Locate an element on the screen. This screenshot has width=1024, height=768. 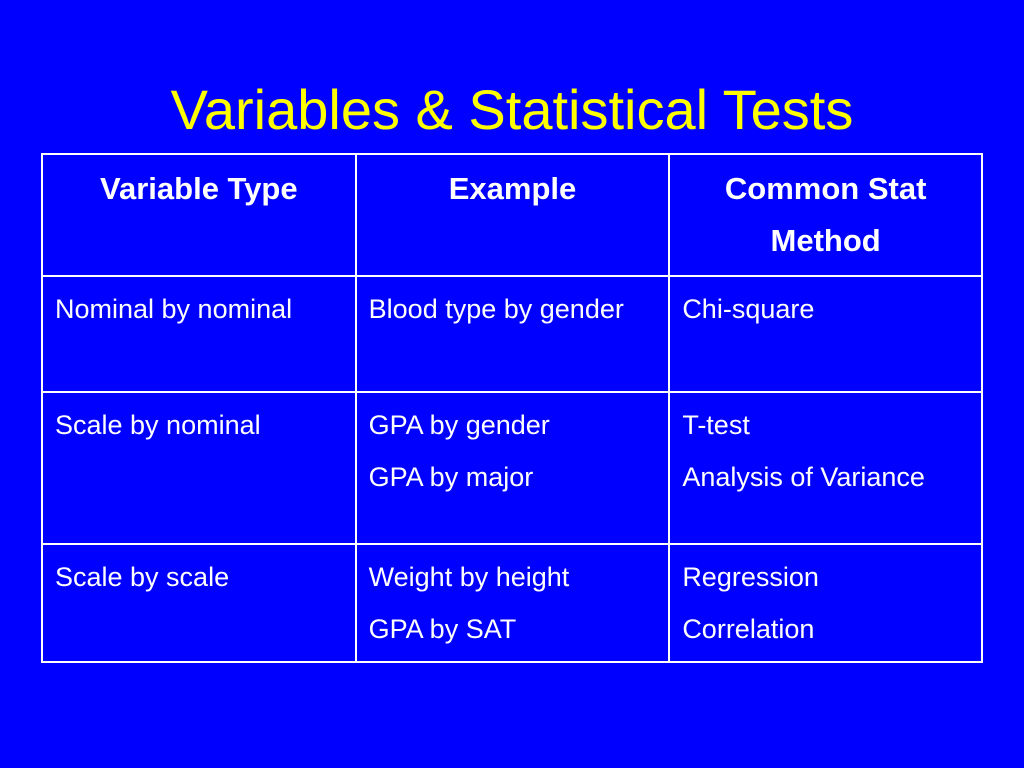
header-variable-type: Variable Type is located at coordinates (199, 215).